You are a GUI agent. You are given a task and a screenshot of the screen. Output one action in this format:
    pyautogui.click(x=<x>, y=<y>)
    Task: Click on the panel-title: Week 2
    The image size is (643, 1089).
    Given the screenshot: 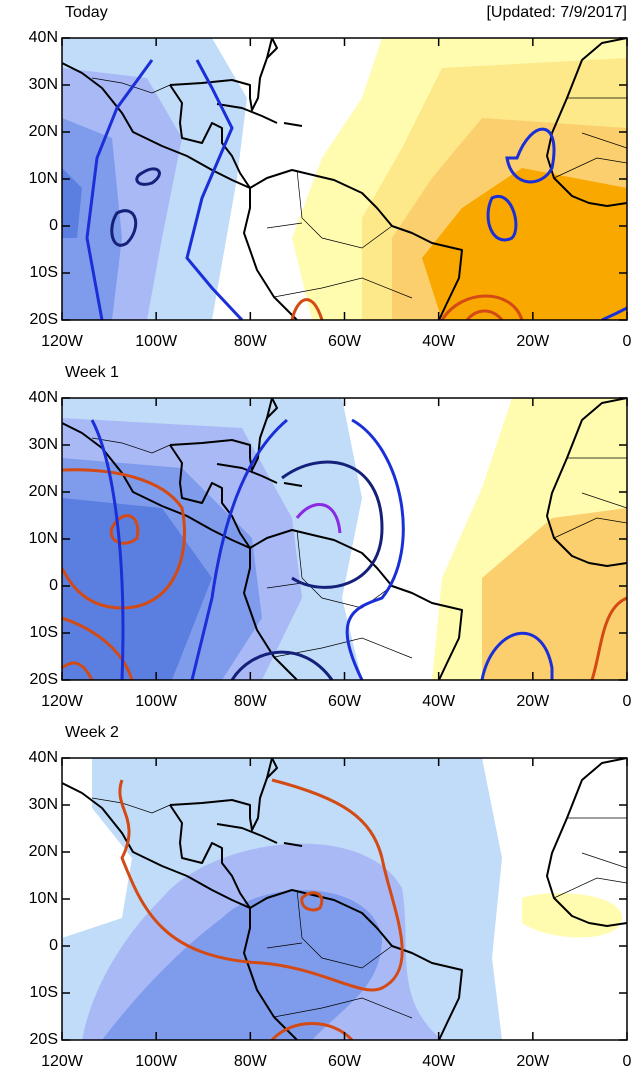 What is the action you would take?
    pyautogui.click(x=92, y=732)
    